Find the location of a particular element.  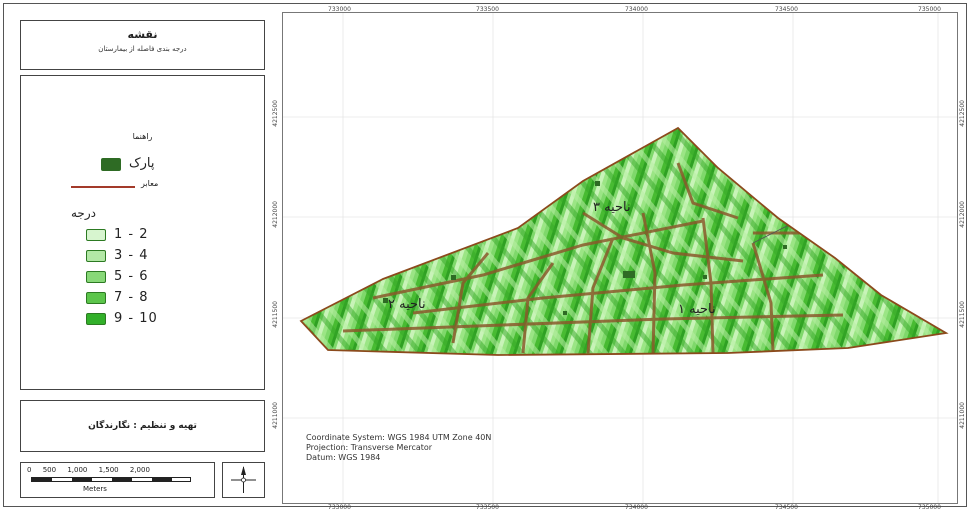

scale-tick: 1,500 is located at coordinates (108, 470).